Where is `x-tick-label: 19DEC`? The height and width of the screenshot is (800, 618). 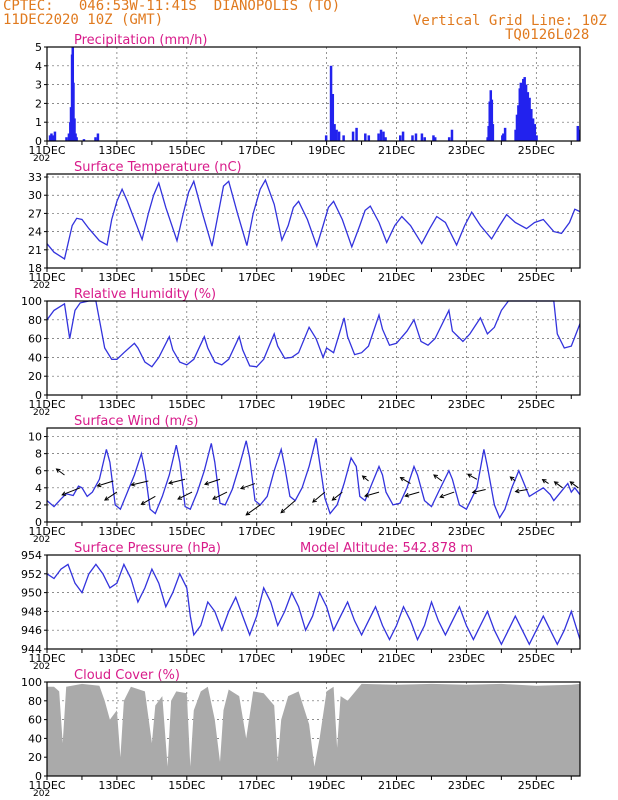
x-tick-label: 19DEC is located at coordinates (326, 404).